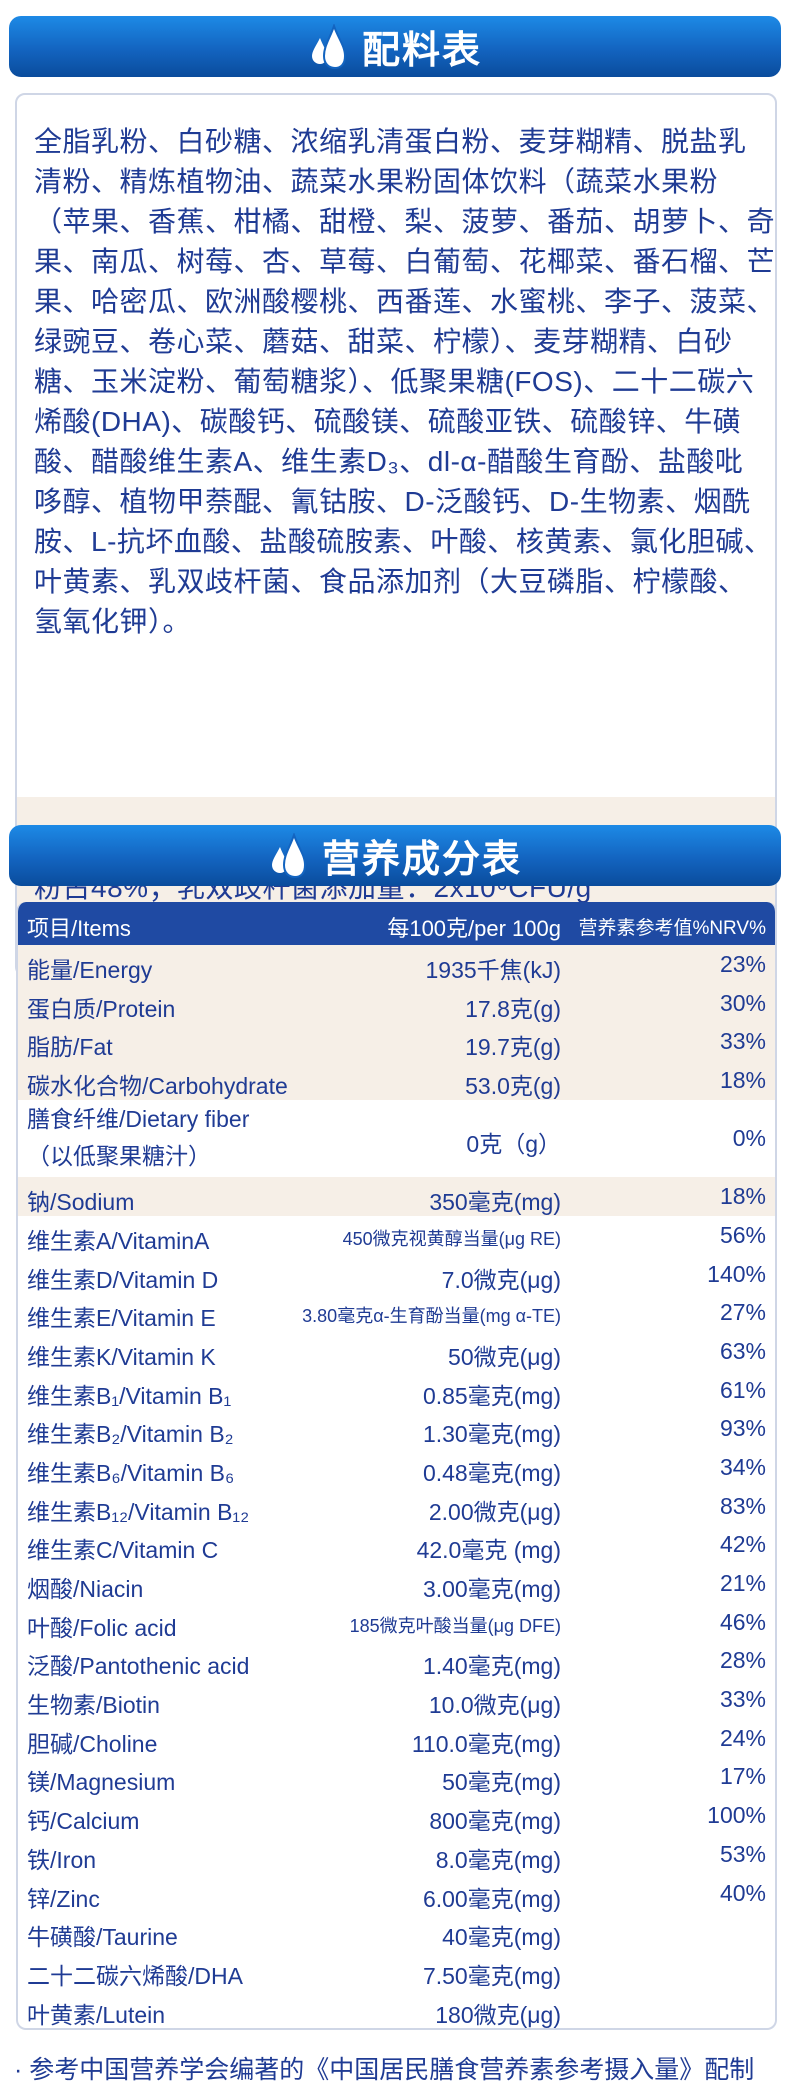 The height and width of the screenshot is (2093, 790). I want to click on item-nrv: 0%, so click(749, 1137).